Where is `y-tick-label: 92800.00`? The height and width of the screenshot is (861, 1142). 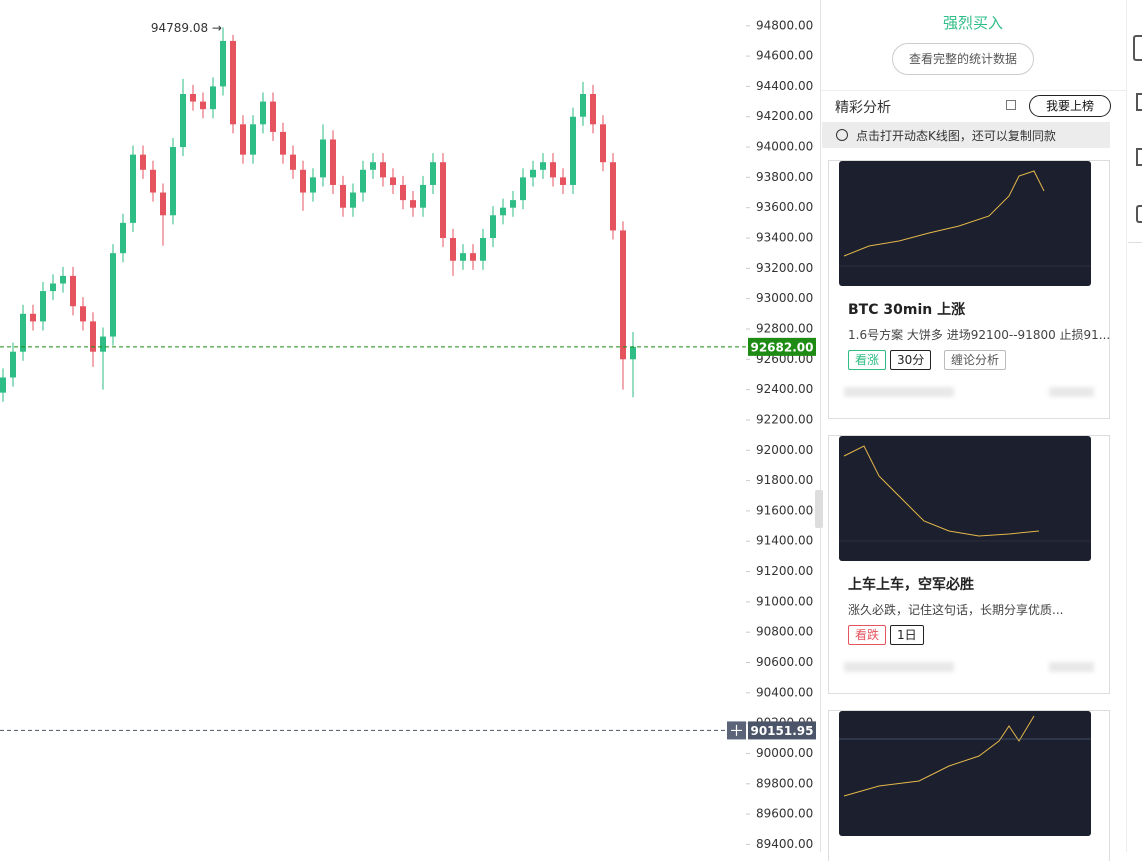 y-tick-label: 92800.00 is located at coordinates (784, 328).